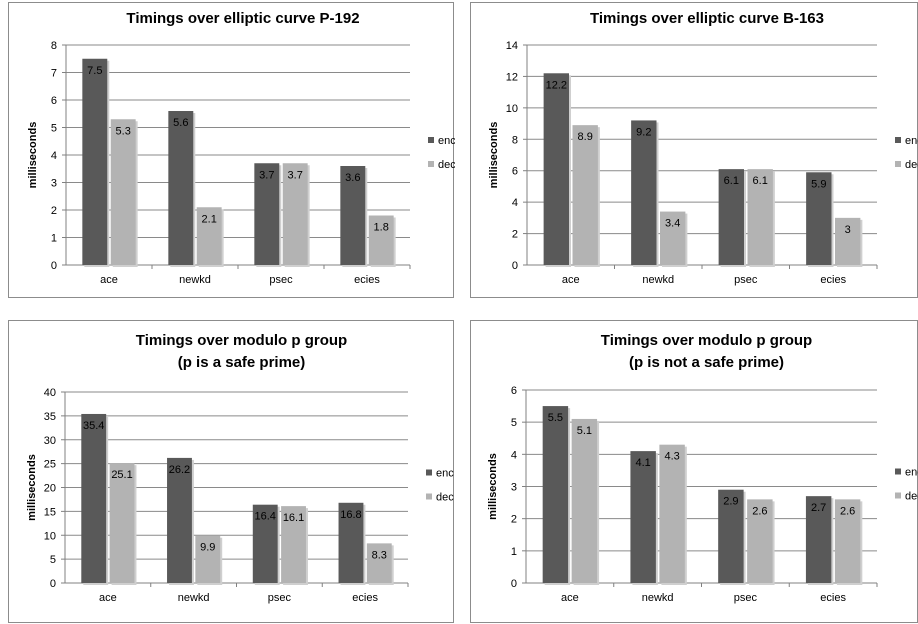 Image resolution: width=918 pixels, height=624 pixels. Describe the element at coordinates (50, 417) in the screenshot. I see `y-tick-label: 35` at that location.